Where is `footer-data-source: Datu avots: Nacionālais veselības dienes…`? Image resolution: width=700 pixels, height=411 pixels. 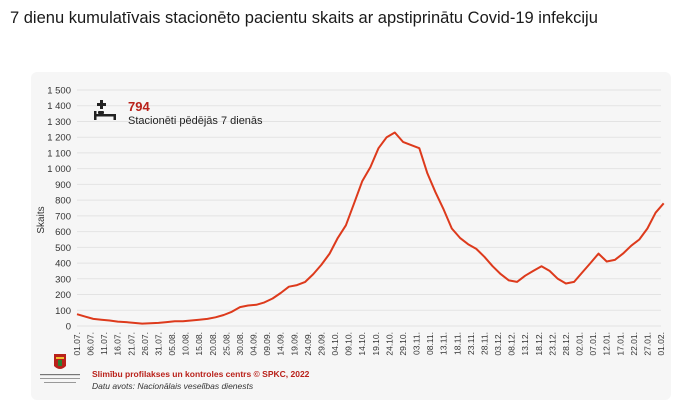 footer-data-source: Datu avots: Nacionālais veselības dienes… is located at coordinates (173, 386).